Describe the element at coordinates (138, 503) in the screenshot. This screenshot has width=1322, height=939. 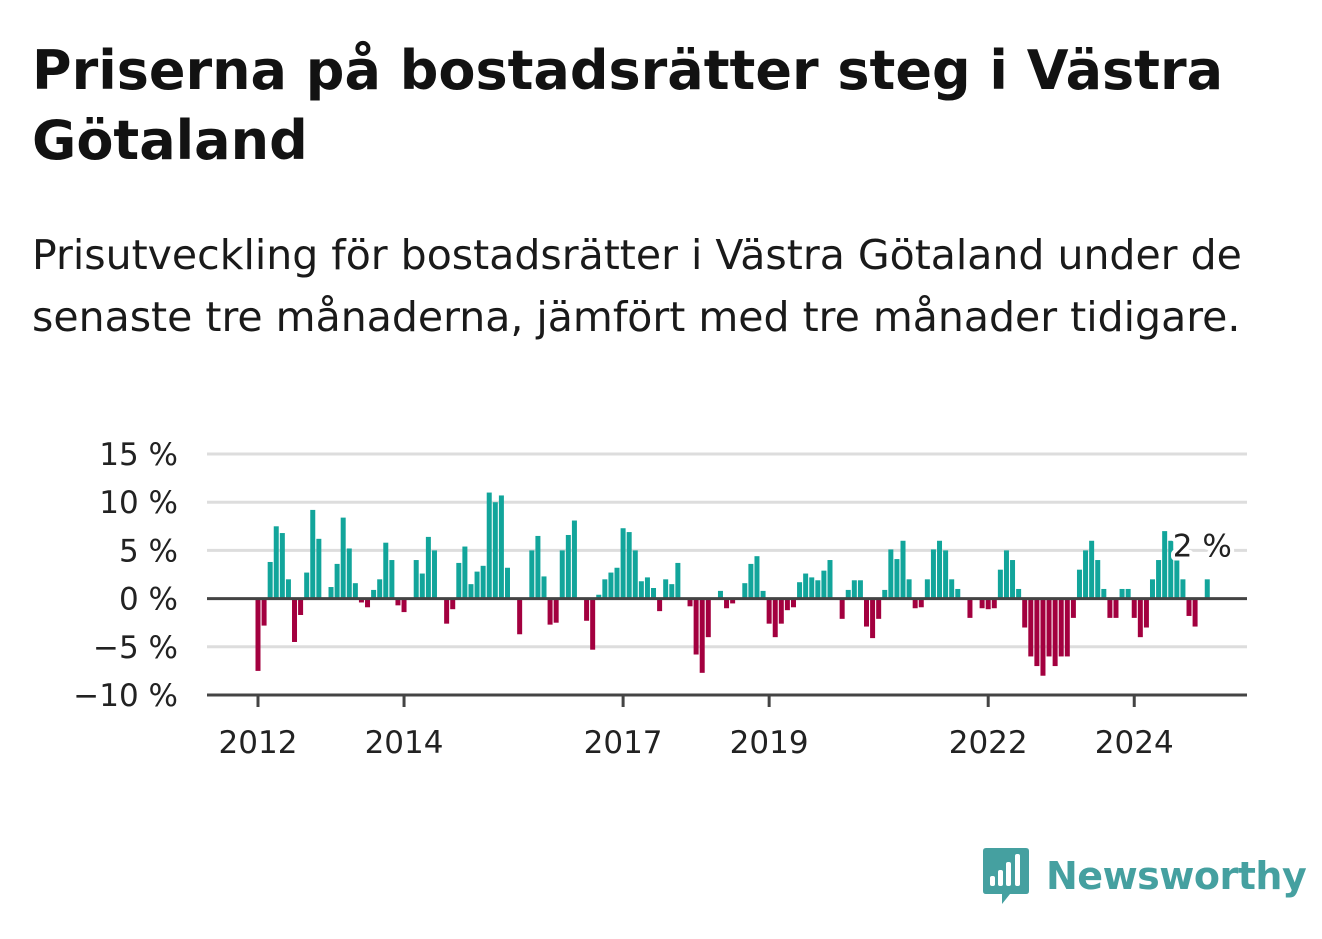
I see `y-tick-label: 10 %` at that location.